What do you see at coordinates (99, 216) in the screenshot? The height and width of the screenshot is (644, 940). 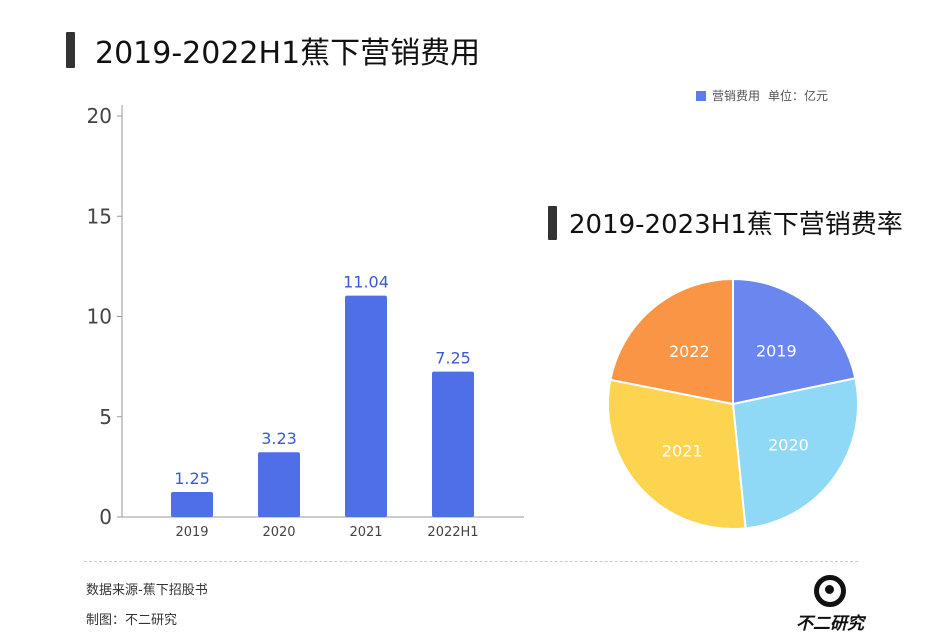 I see `y-tick-label: 15` at bounding box center [99, 216].